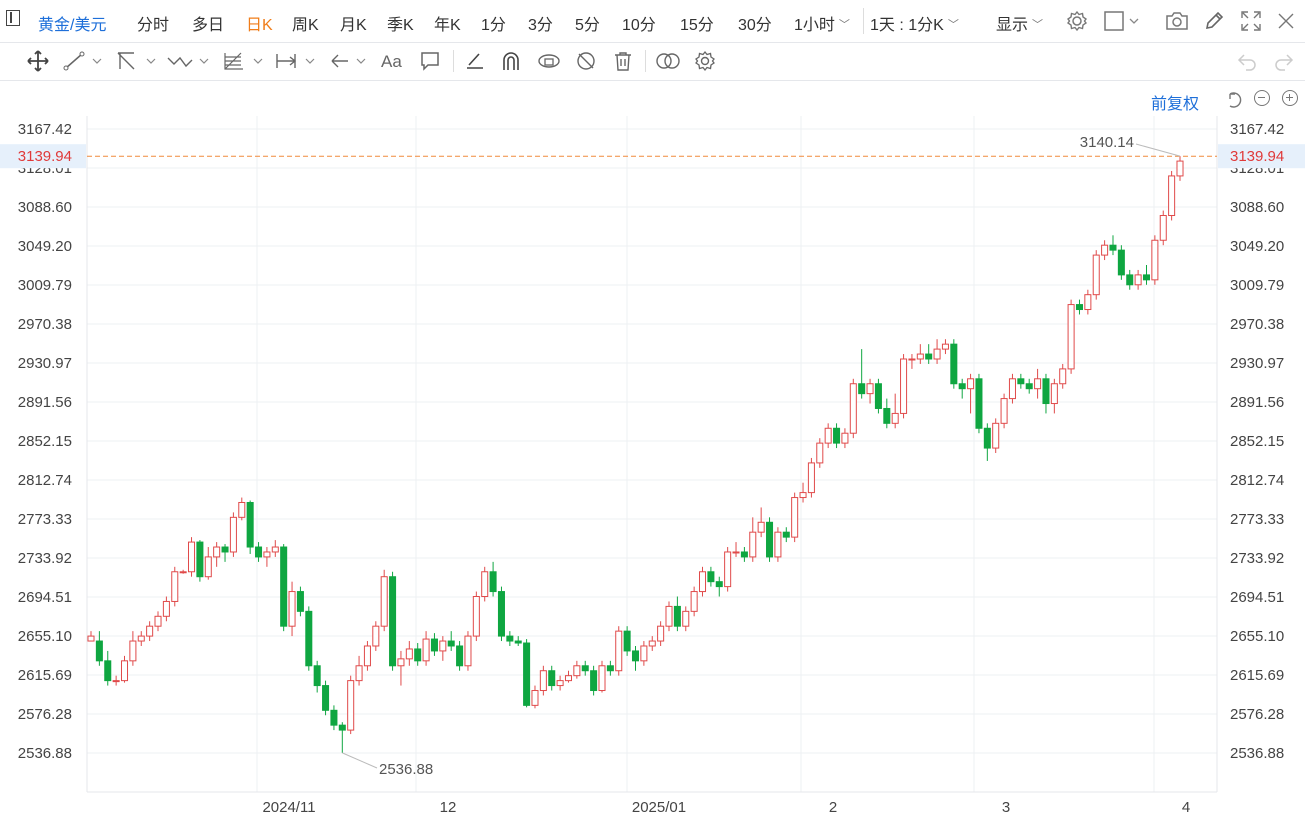 The width and height of the screenshot is (1305, 828). What do you see at coordinates (1012, 25) in the screenshot?
I see `display-label: 显示` at bounding box center [1012, 25].